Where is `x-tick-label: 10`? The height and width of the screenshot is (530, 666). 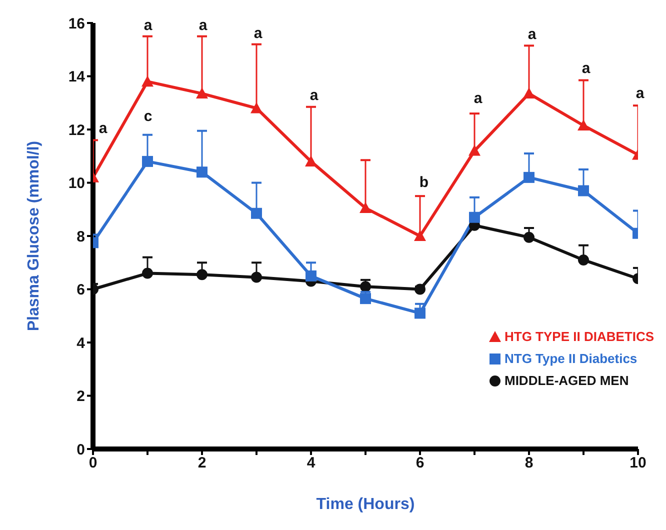 x-tick-label: 10 is located at coordinates (638, 463).